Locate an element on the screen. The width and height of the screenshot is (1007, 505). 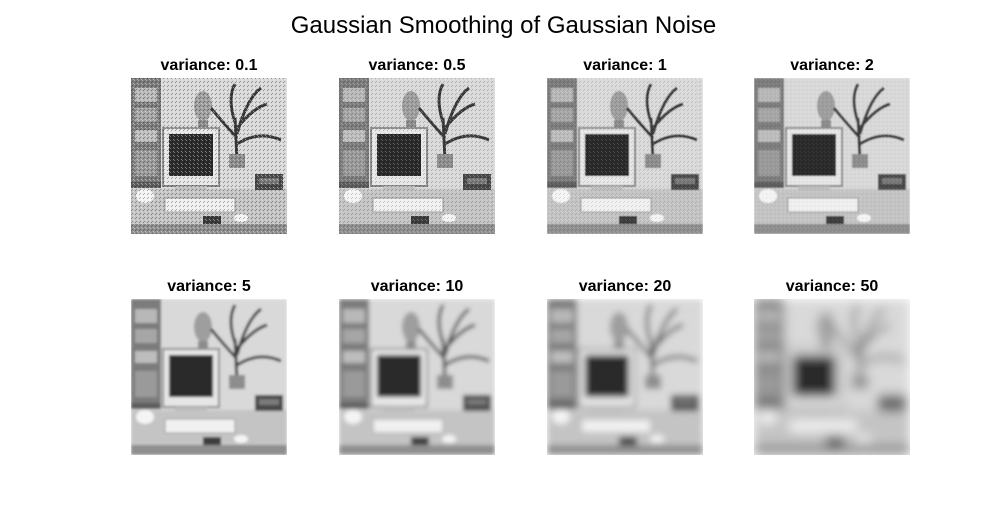
panel-title: variance: 10 is located at coordinates (417, 286).